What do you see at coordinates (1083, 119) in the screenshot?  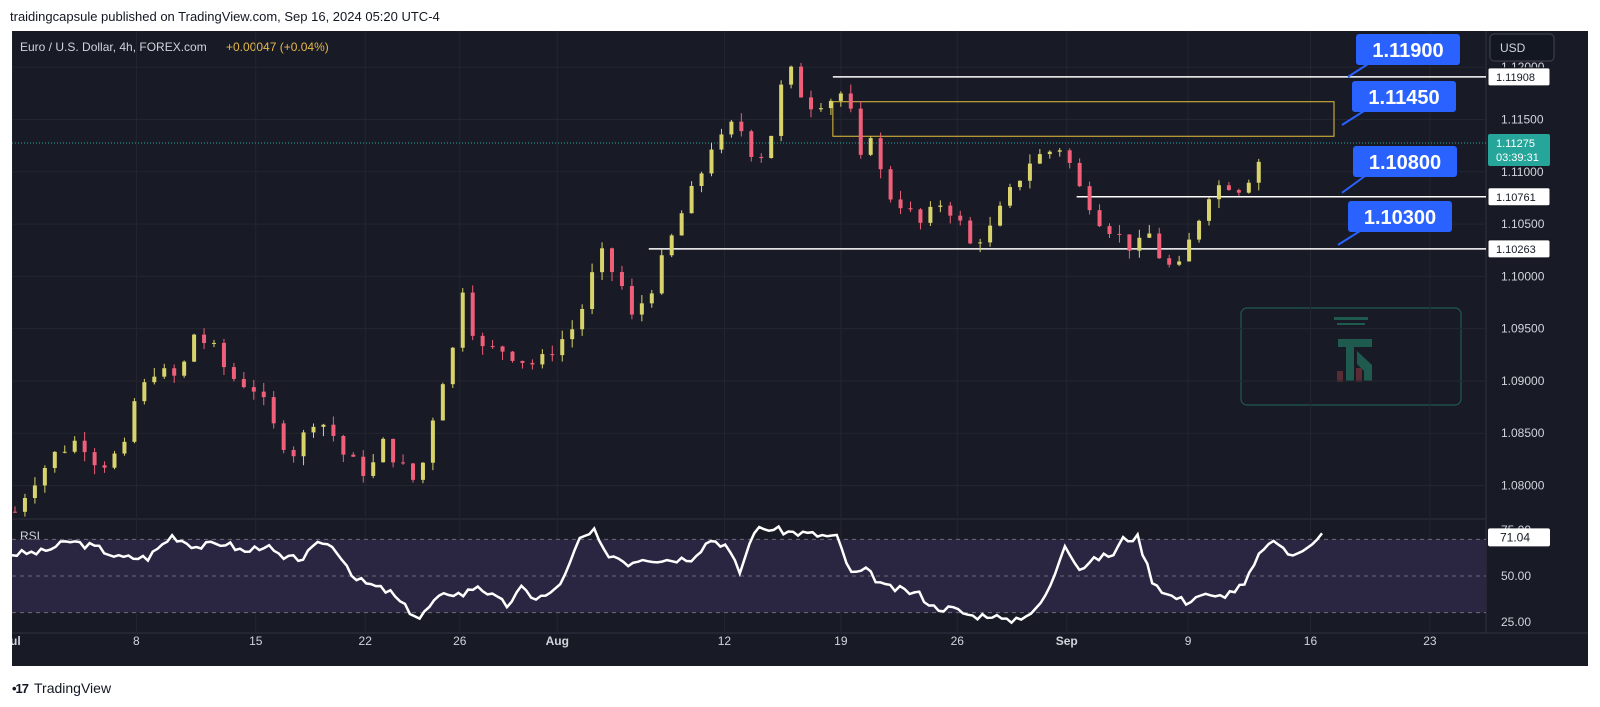 I see `resistance-zone` at bounding box center [1083, 119].